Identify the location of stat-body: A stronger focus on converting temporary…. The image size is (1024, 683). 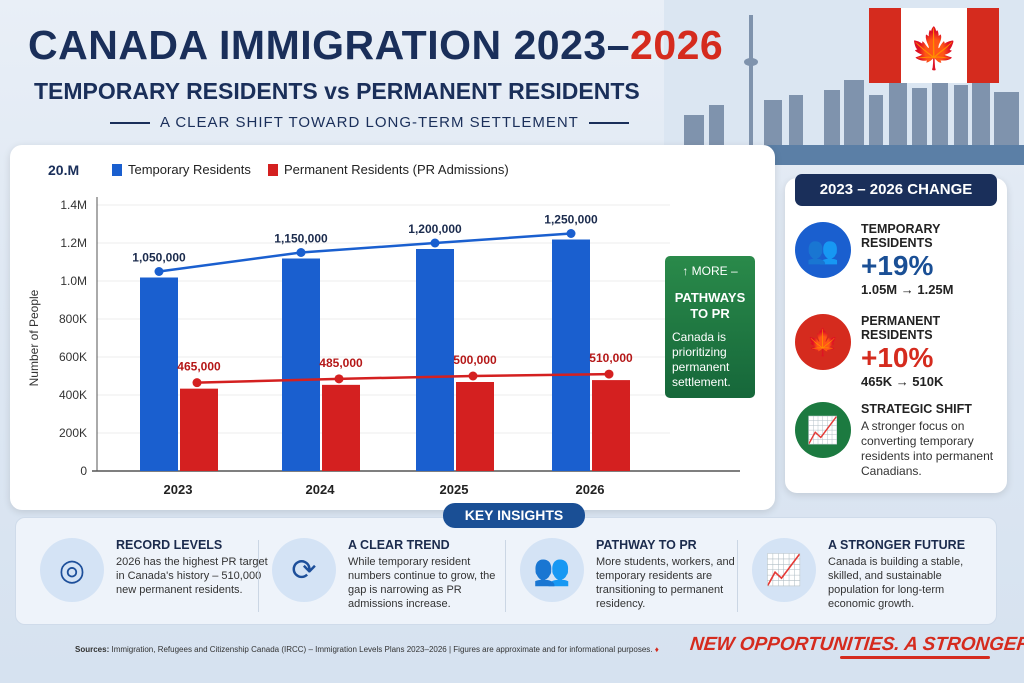
(927, 448).